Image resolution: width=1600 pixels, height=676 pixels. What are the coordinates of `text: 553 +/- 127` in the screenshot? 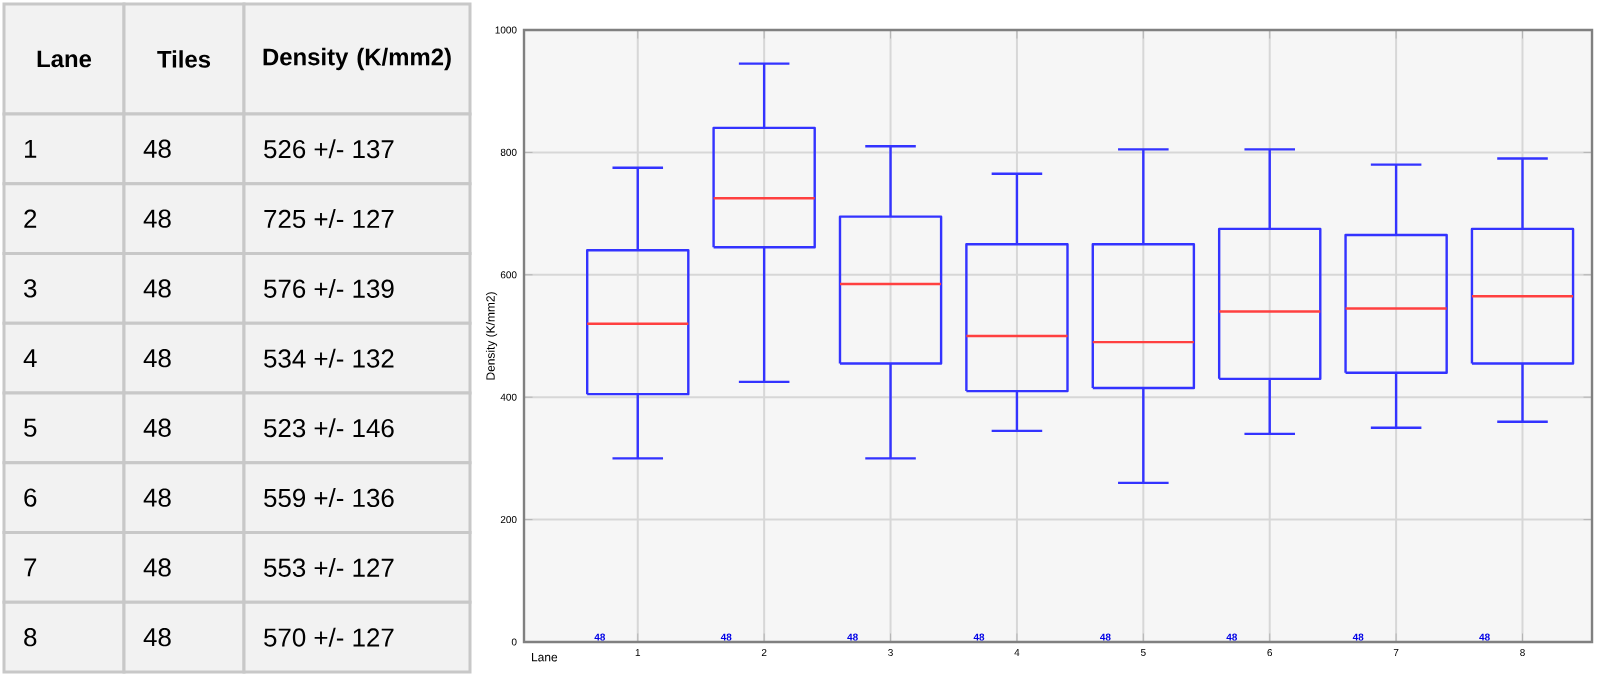 It's located at (329, 567).